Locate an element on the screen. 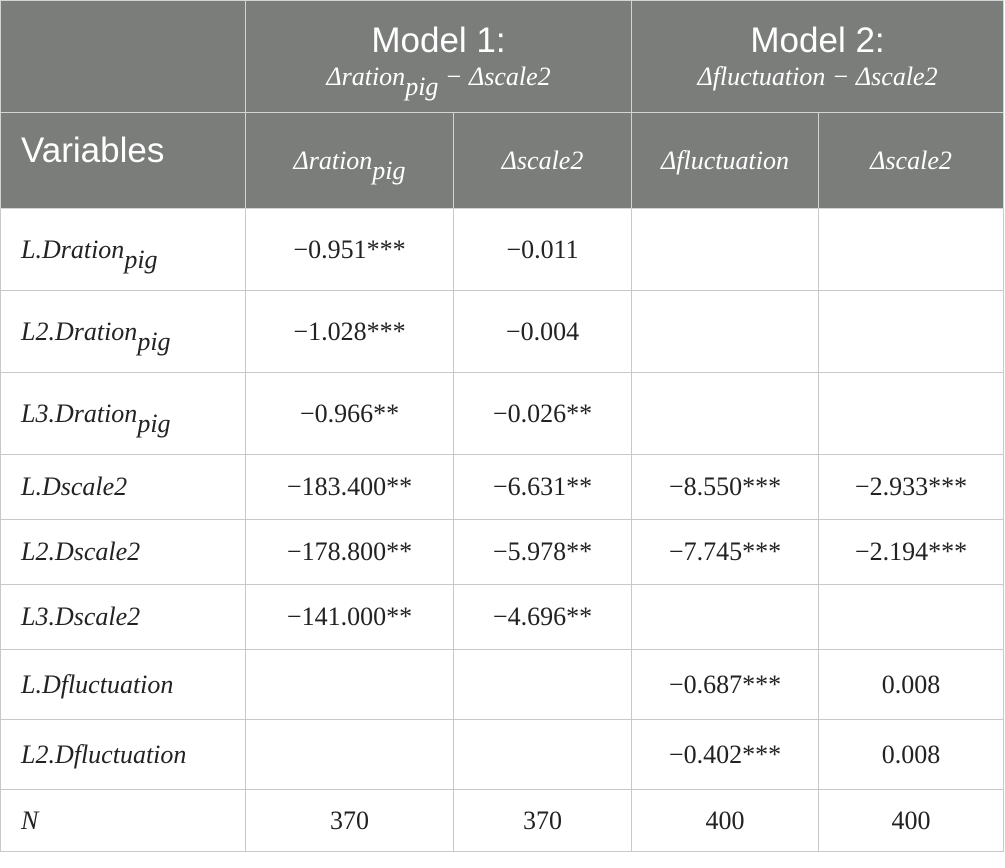 This screenshot has width=1005, height=868. model1-header: Model 1: Δrationpig − Δscale2 is located at coordinates (438, 56).